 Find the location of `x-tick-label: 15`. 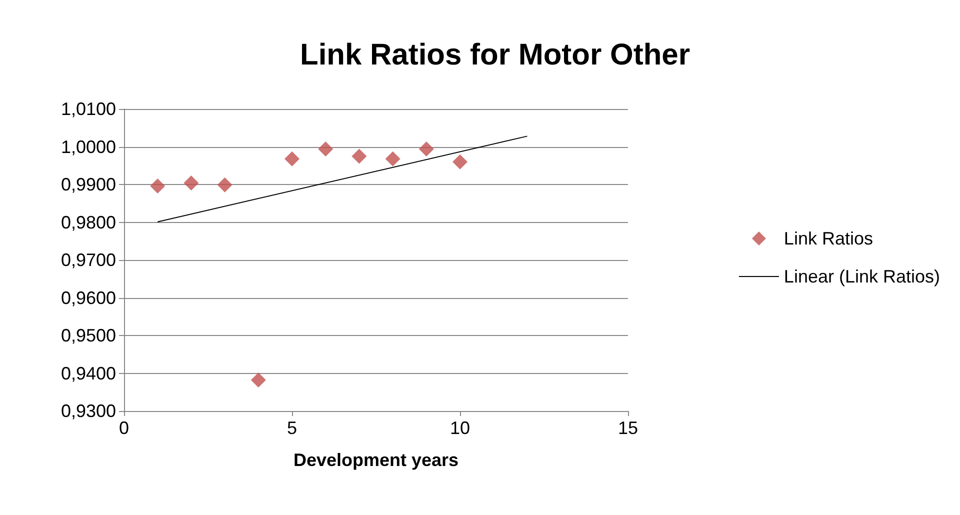

x-tick-label: 15 is located at coordinates (628, 428).